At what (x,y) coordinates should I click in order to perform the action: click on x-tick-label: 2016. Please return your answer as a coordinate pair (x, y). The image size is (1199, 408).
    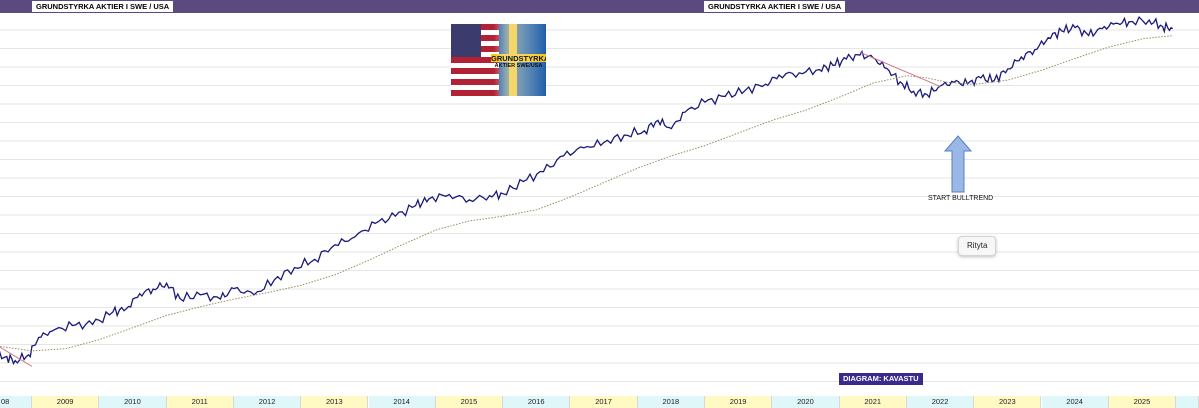
    Looking at the image, I should click on (537, 402).